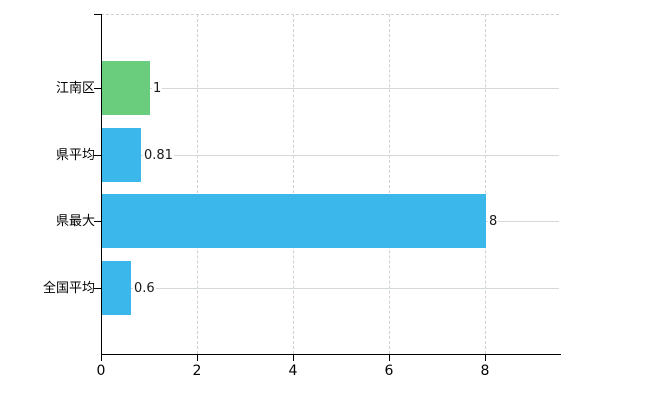 This screenshot has height=400, width=650. I want to click on x-tick-label: 0, so click(101, 371).